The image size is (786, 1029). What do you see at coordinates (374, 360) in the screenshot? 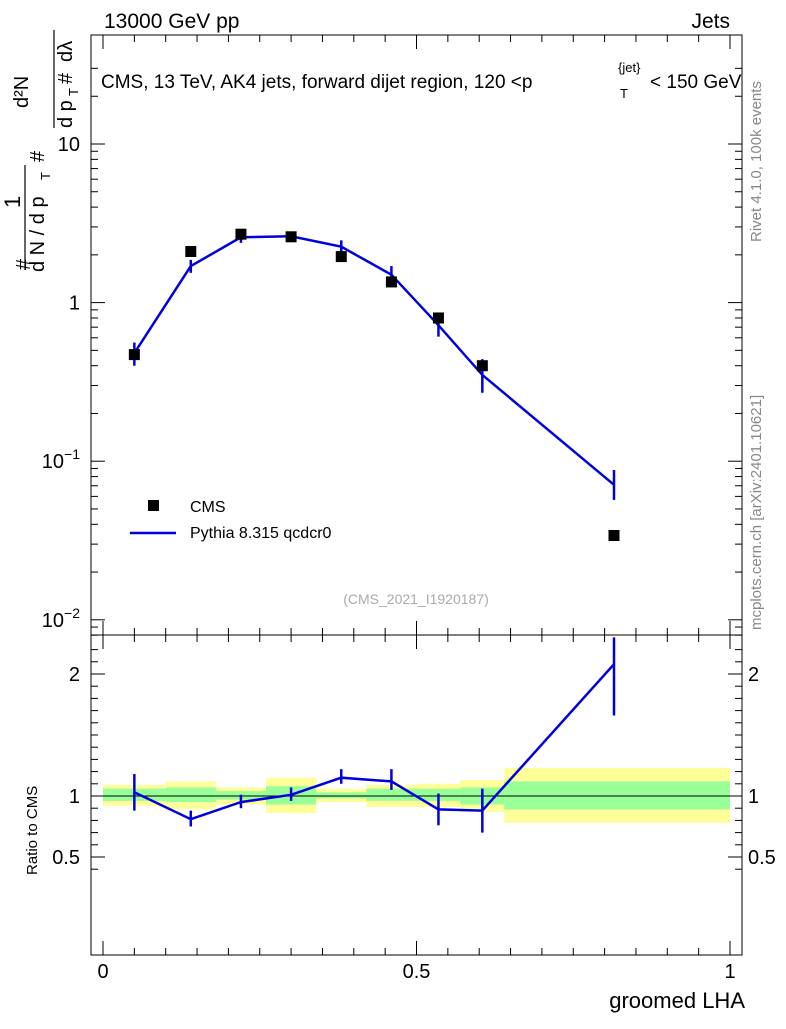
I see `mc-series-line` at bounding box center [374, 360].